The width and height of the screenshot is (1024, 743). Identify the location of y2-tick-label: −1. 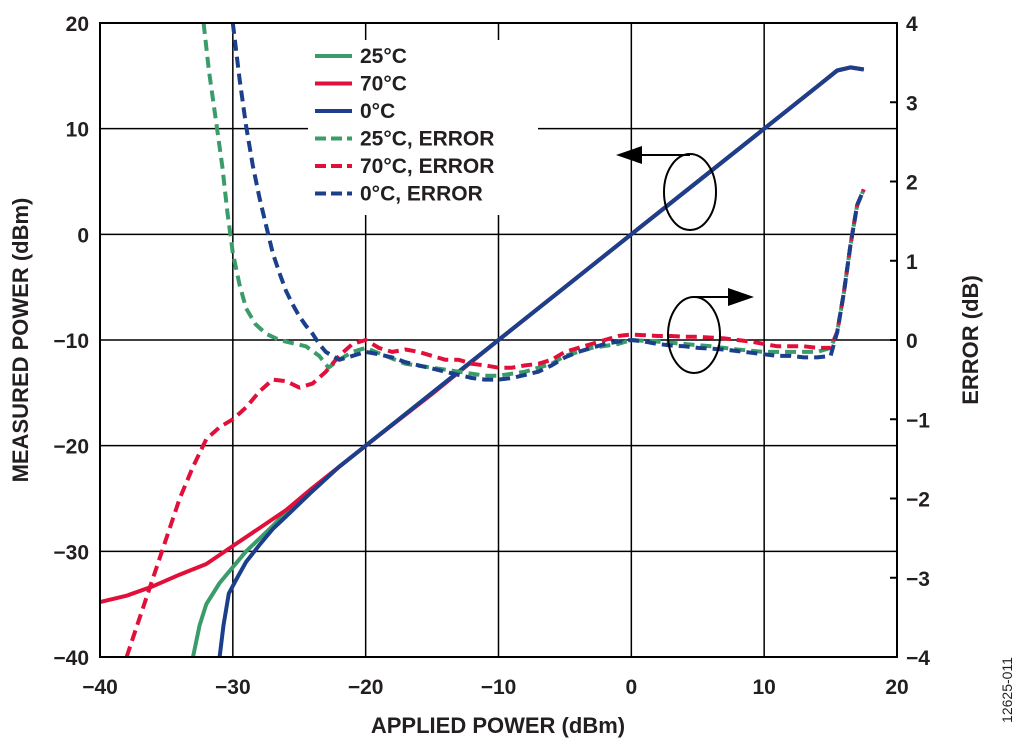
(918, 420).